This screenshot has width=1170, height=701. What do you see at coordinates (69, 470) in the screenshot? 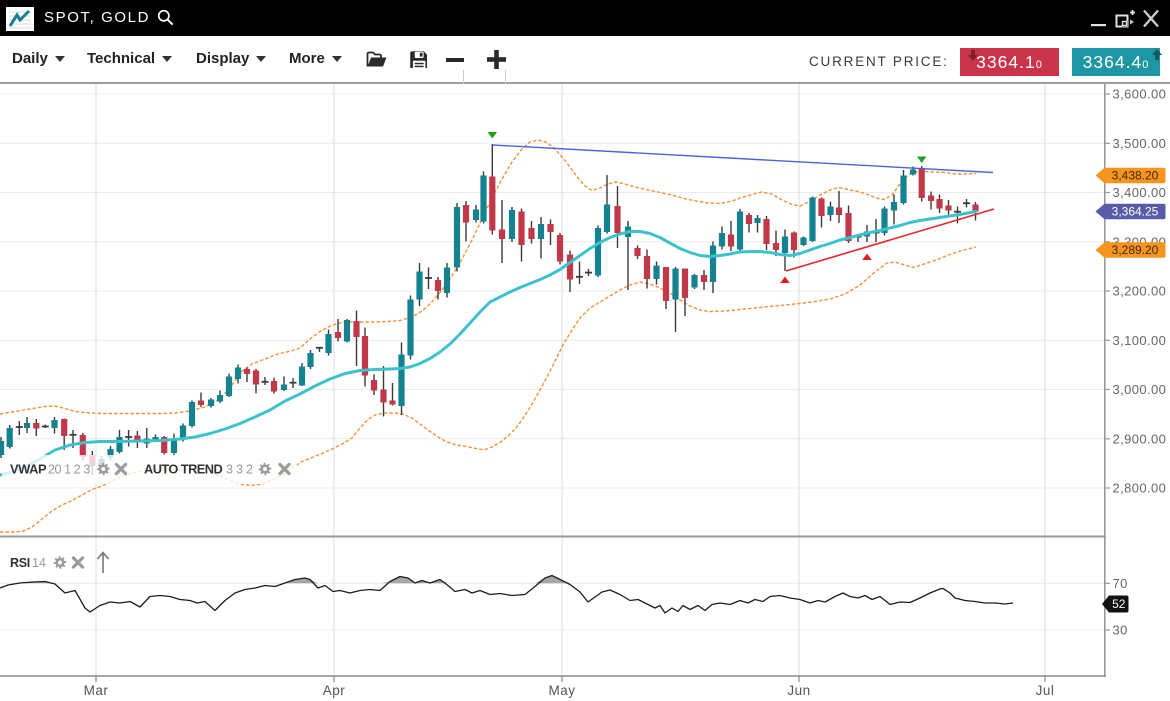
I see `svg-text: 20 1 2 3` at bounding box center [69, 470].